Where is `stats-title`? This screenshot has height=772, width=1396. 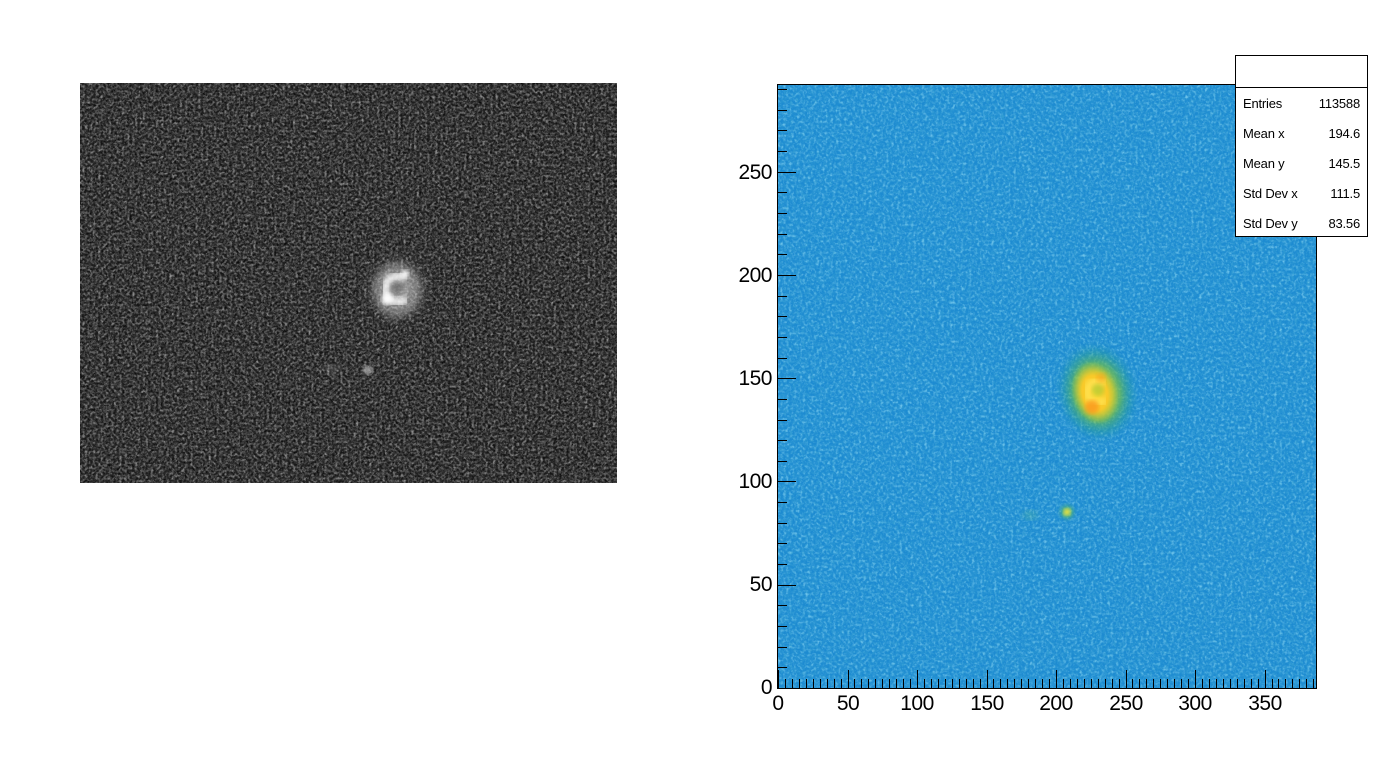
stats-title is located at coordinates (1301, 72).